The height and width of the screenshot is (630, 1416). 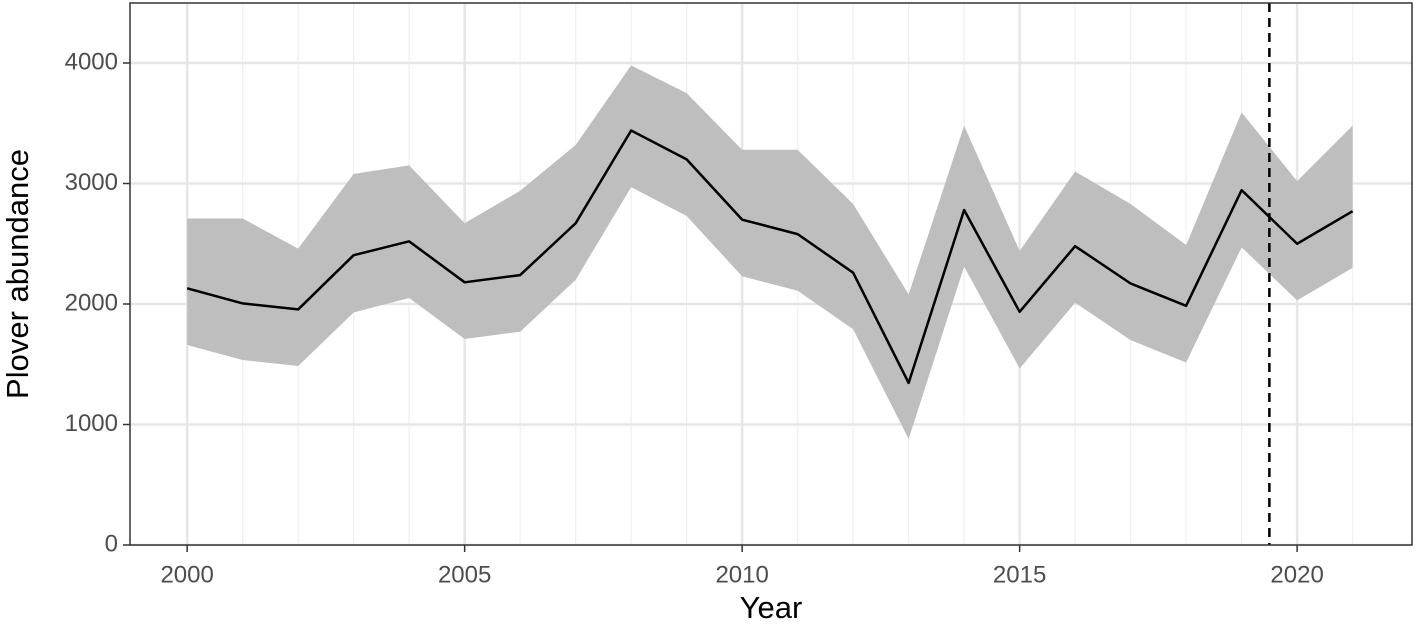 What do you see at coordinates (464, 574) in the screenshot?
I see `x-tick-label: 2005` at bounding box center [464, 574].